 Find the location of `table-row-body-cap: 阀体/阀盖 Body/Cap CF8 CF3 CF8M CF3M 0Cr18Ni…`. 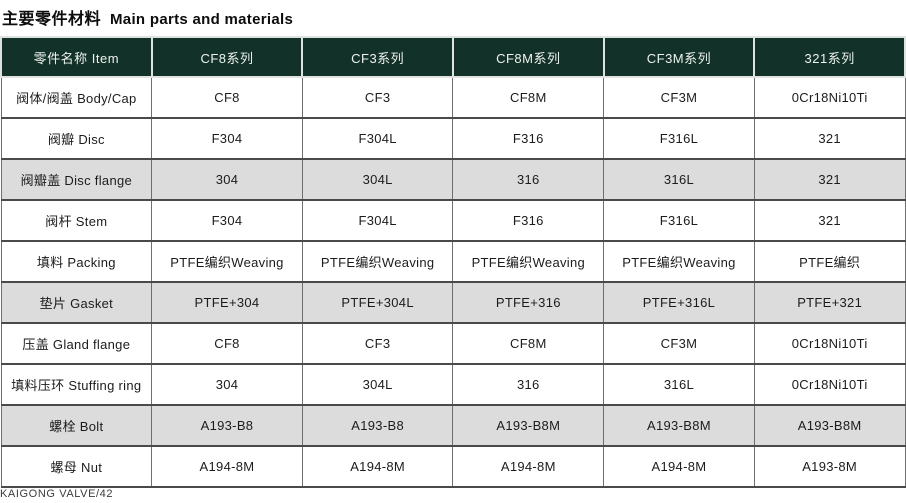

table-row-body-cap: 阀体/阀盖 Body/Cap CF8 CF3 CF8M CF3M 0Cr18Ni… is located at coordinates (453, 97).